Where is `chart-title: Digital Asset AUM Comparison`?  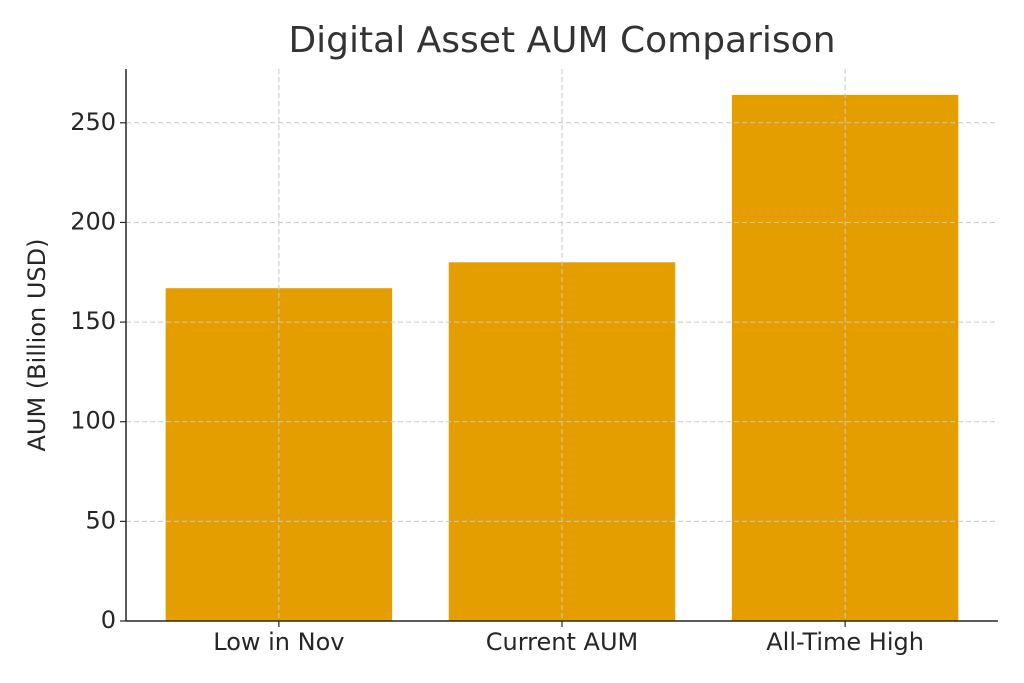
chart-title: Digital Asset AUM Comparison is located at coordinates (561, 40).